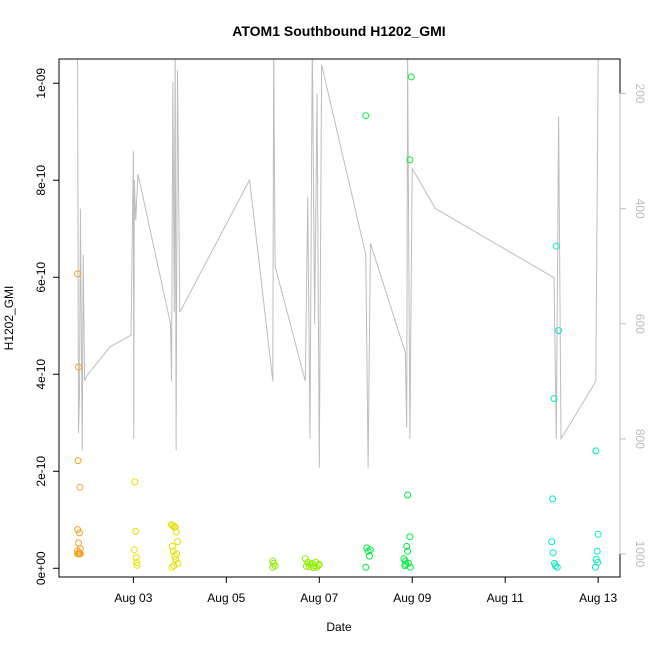 The image size is (650, 650). I want to click on y-tick-label: 8e-10, so click(41, 180).